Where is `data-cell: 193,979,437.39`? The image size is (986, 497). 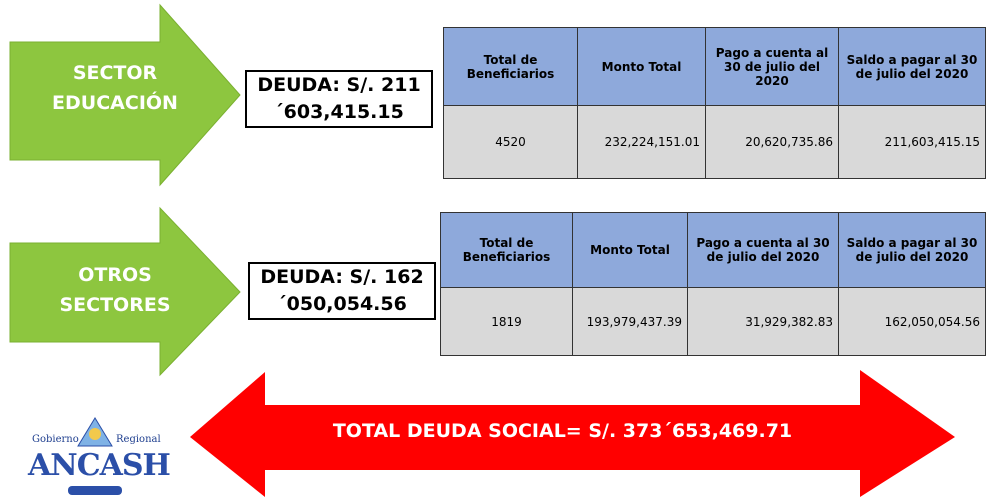 data-cell: 193,979,437.39 is located at coordinates (630, 321).